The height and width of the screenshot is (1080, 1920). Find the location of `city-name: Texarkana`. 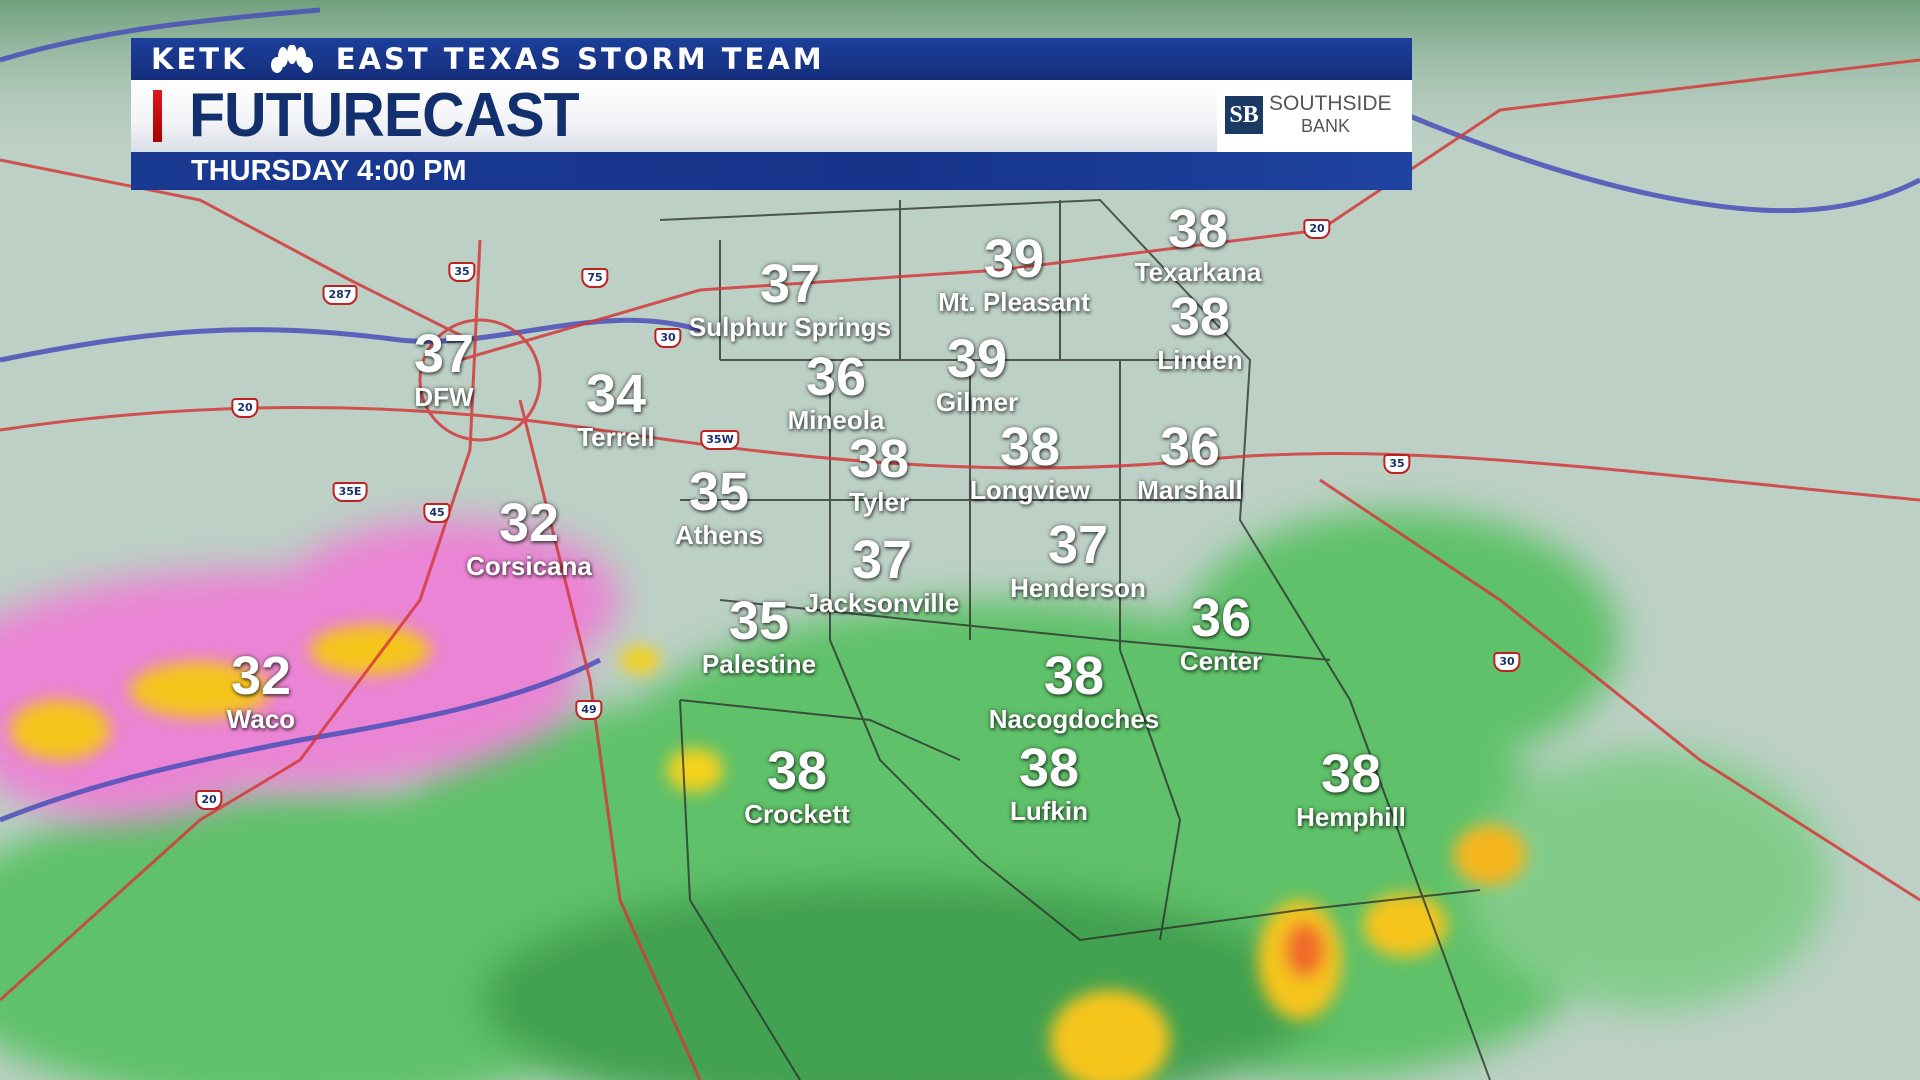

city-name: Texarkana is located at coordinates (1198, 272).